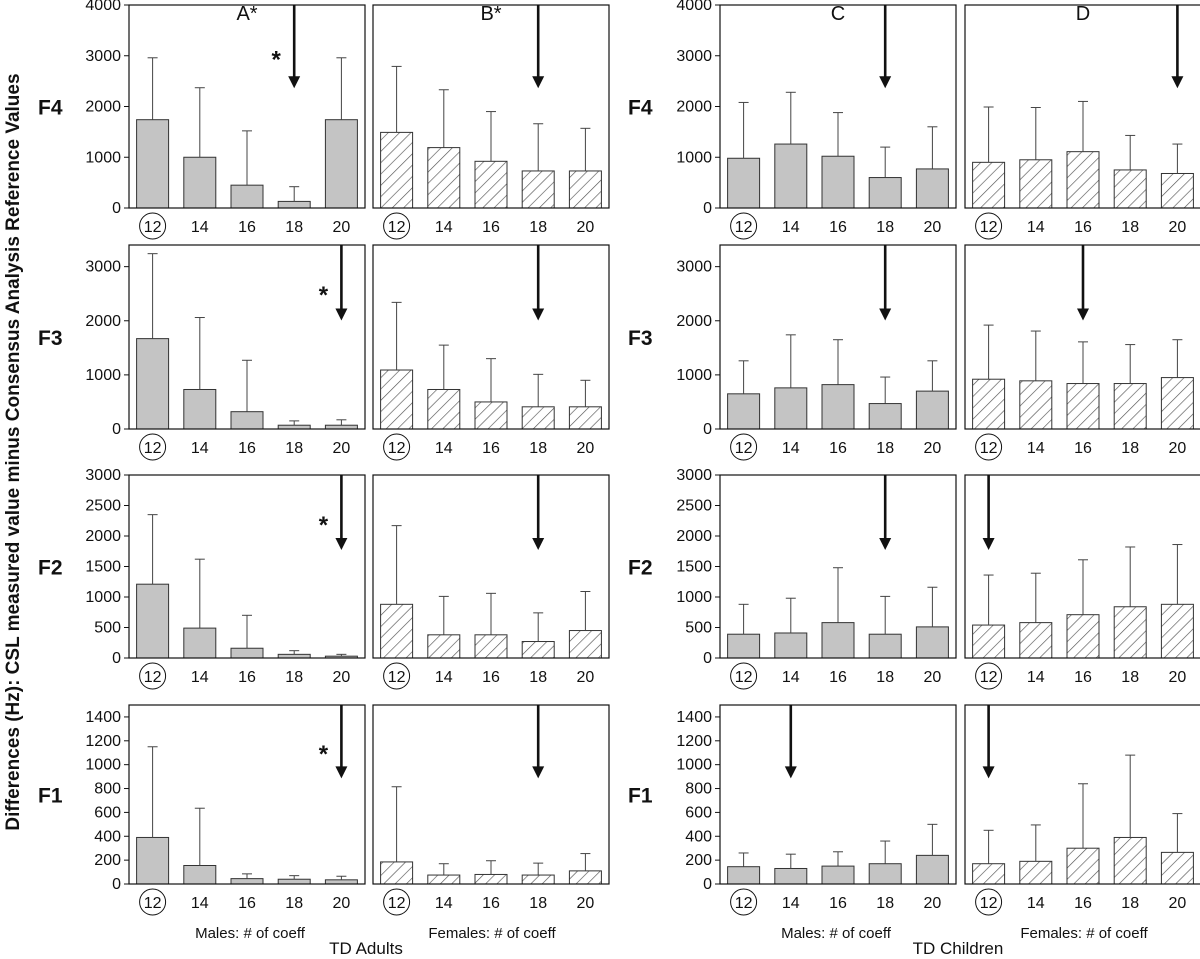 This screenshot has width=1200, height=959. I want to click on y-tick-label: 500, so click(698, 628).